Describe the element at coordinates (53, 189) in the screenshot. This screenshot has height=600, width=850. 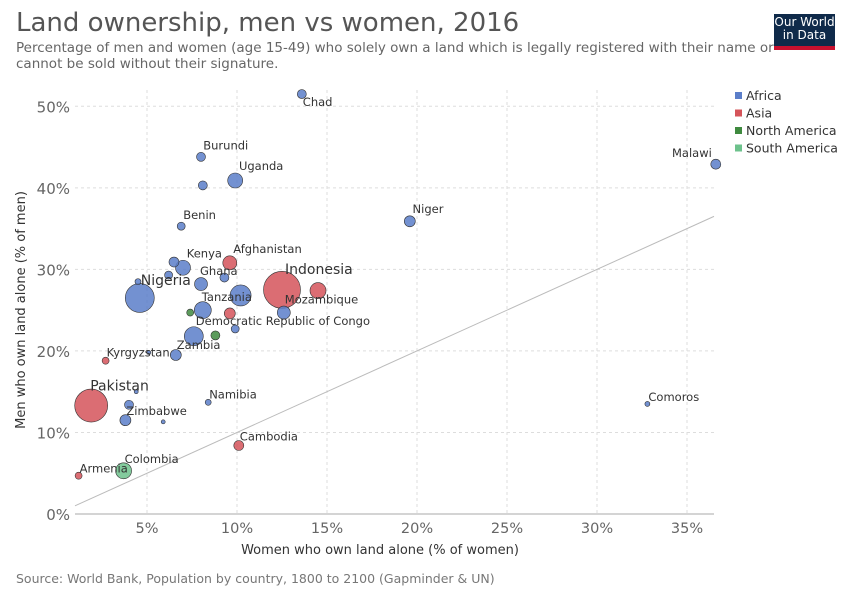
I see `y-tick-label: 40%` at that location.